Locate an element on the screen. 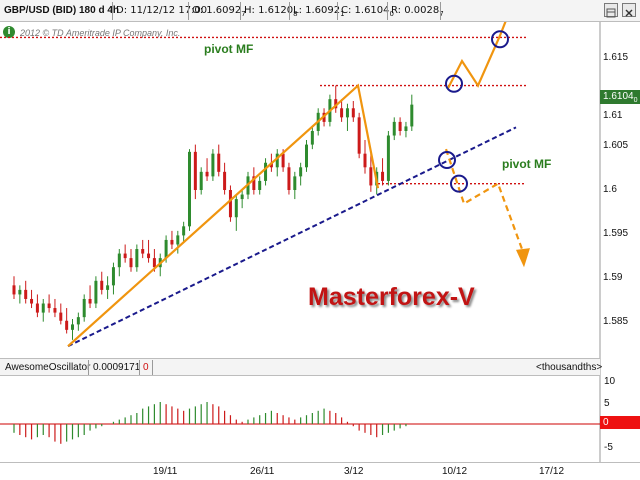  price-tick: 1.6 is located at coordinates (610, 189).